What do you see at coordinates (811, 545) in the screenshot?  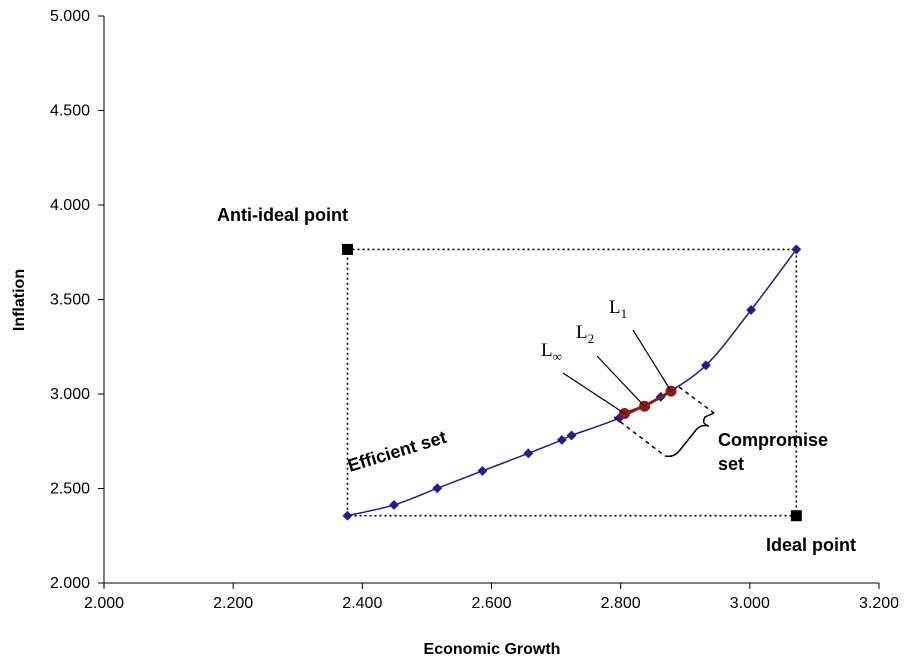 I see `ideal-label: Ideal point` at bounding box center [811, 545].